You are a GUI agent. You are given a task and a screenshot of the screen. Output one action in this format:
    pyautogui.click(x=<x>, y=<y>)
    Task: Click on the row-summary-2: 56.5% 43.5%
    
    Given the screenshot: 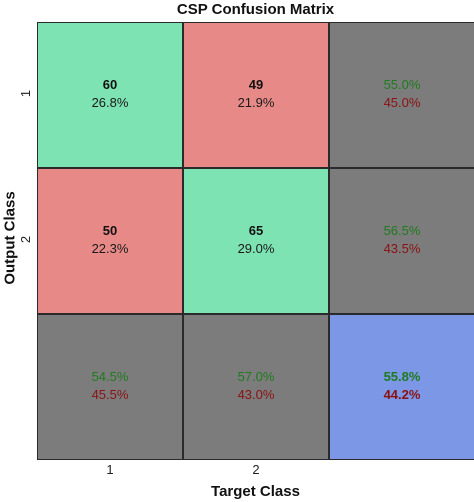 What is the action you would take?
    pyautogui.click(x=401, y=241)
    